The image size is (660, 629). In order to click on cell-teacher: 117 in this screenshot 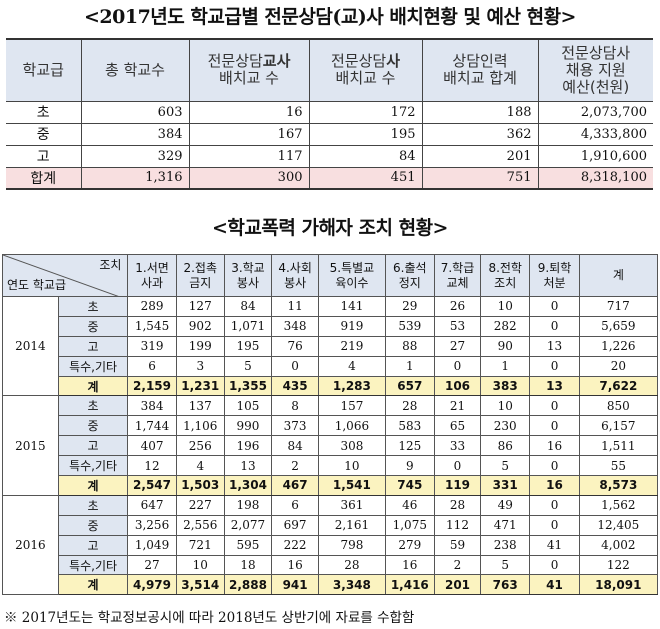, I will do `click(249, 156)`.